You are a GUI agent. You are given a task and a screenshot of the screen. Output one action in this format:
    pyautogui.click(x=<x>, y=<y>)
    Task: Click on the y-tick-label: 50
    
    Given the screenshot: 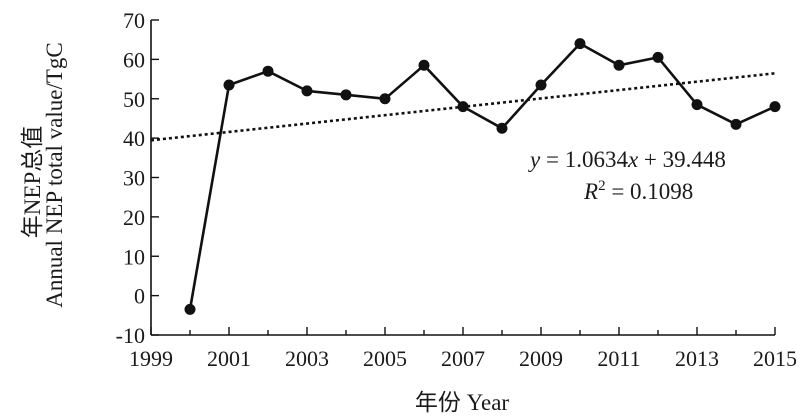 What is the action you would take?
    pyautogui.click(x=134, y=99)
    